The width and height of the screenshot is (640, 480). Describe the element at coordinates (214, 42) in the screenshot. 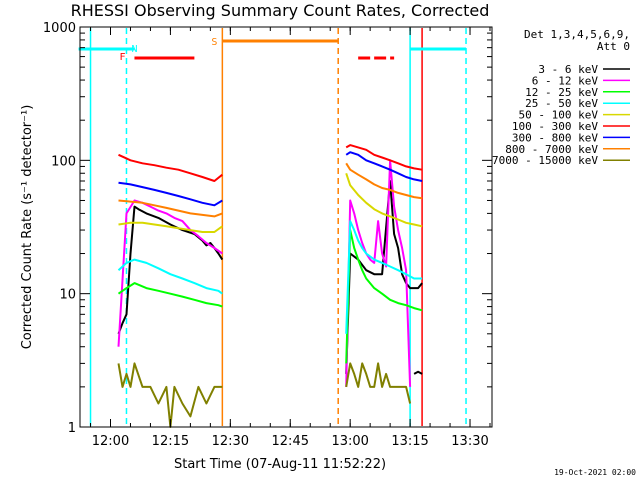

I see `flag-label-s: S` at that location.